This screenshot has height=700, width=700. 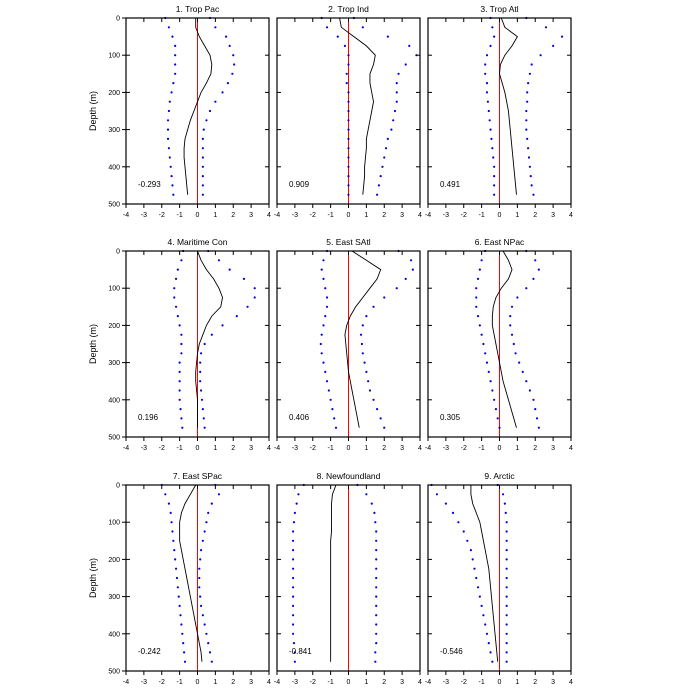 What do you see at coordinates (482, 682) in the screenshot?
I see `x-tick-label: -1` at bounding box center [482, 682].